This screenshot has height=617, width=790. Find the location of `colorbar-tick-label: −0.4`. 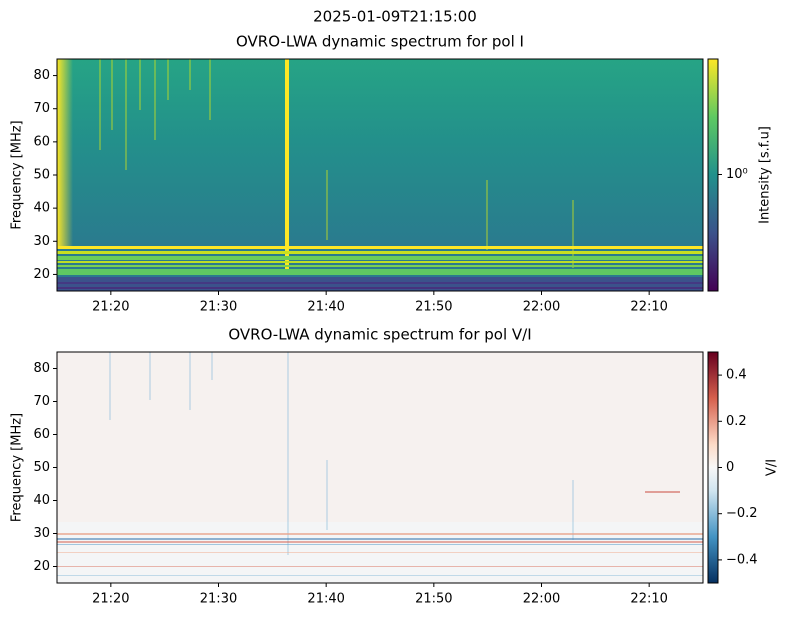

colorbar-tick-label: −0.4 is located at coordinates (742, 559).